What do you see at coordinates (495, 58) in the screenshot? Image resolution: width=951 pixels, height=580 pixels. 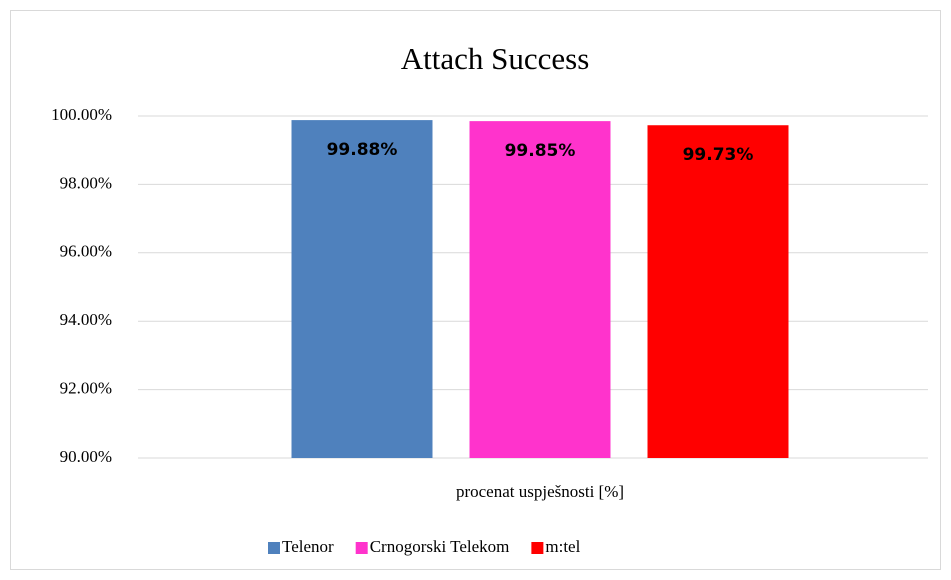 I see `chart-title: Attach Success` at bounding box center [495, 58].